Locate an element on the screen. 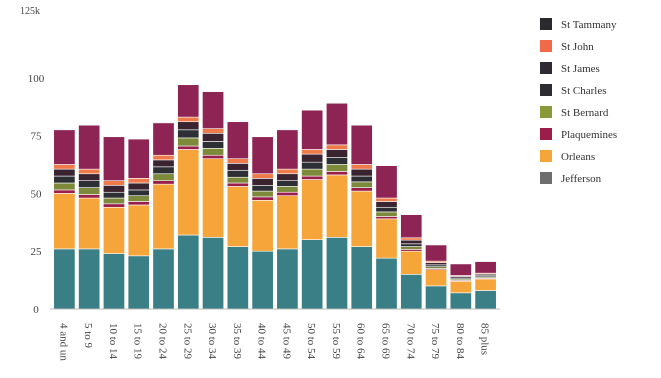 The image size is (661, 378). x-tick-label: 10 to 14 is located at coordinates (113, 341).